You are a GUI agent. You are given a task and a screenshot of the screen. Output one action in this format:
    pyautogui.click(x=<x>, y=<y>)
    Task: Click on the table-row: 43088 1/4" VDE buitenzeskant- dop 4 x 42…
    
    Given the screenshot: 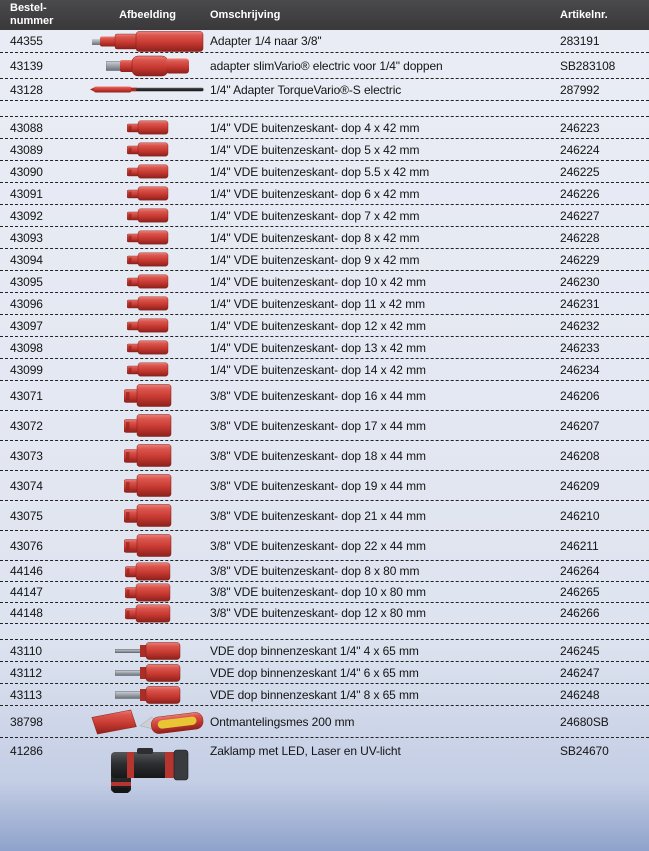 What is the action you would take?
    pyautogui.click(x=324, y=128)
    